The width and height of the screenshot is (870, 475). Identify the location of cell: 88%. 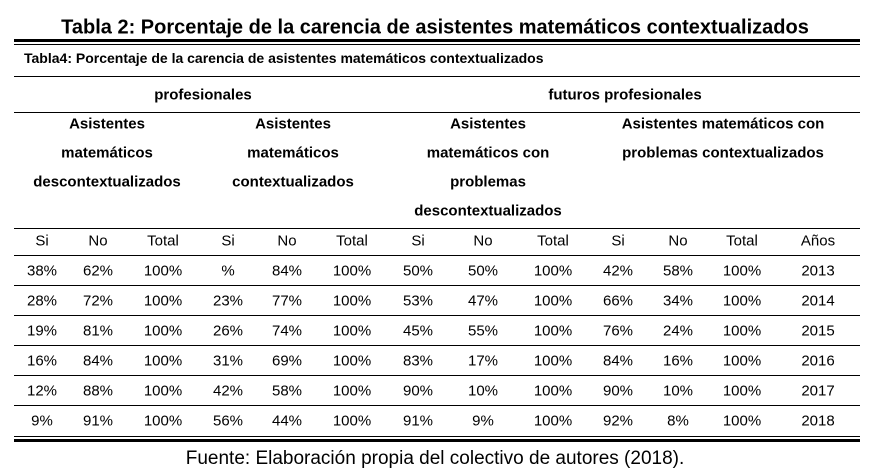
(98, 391).